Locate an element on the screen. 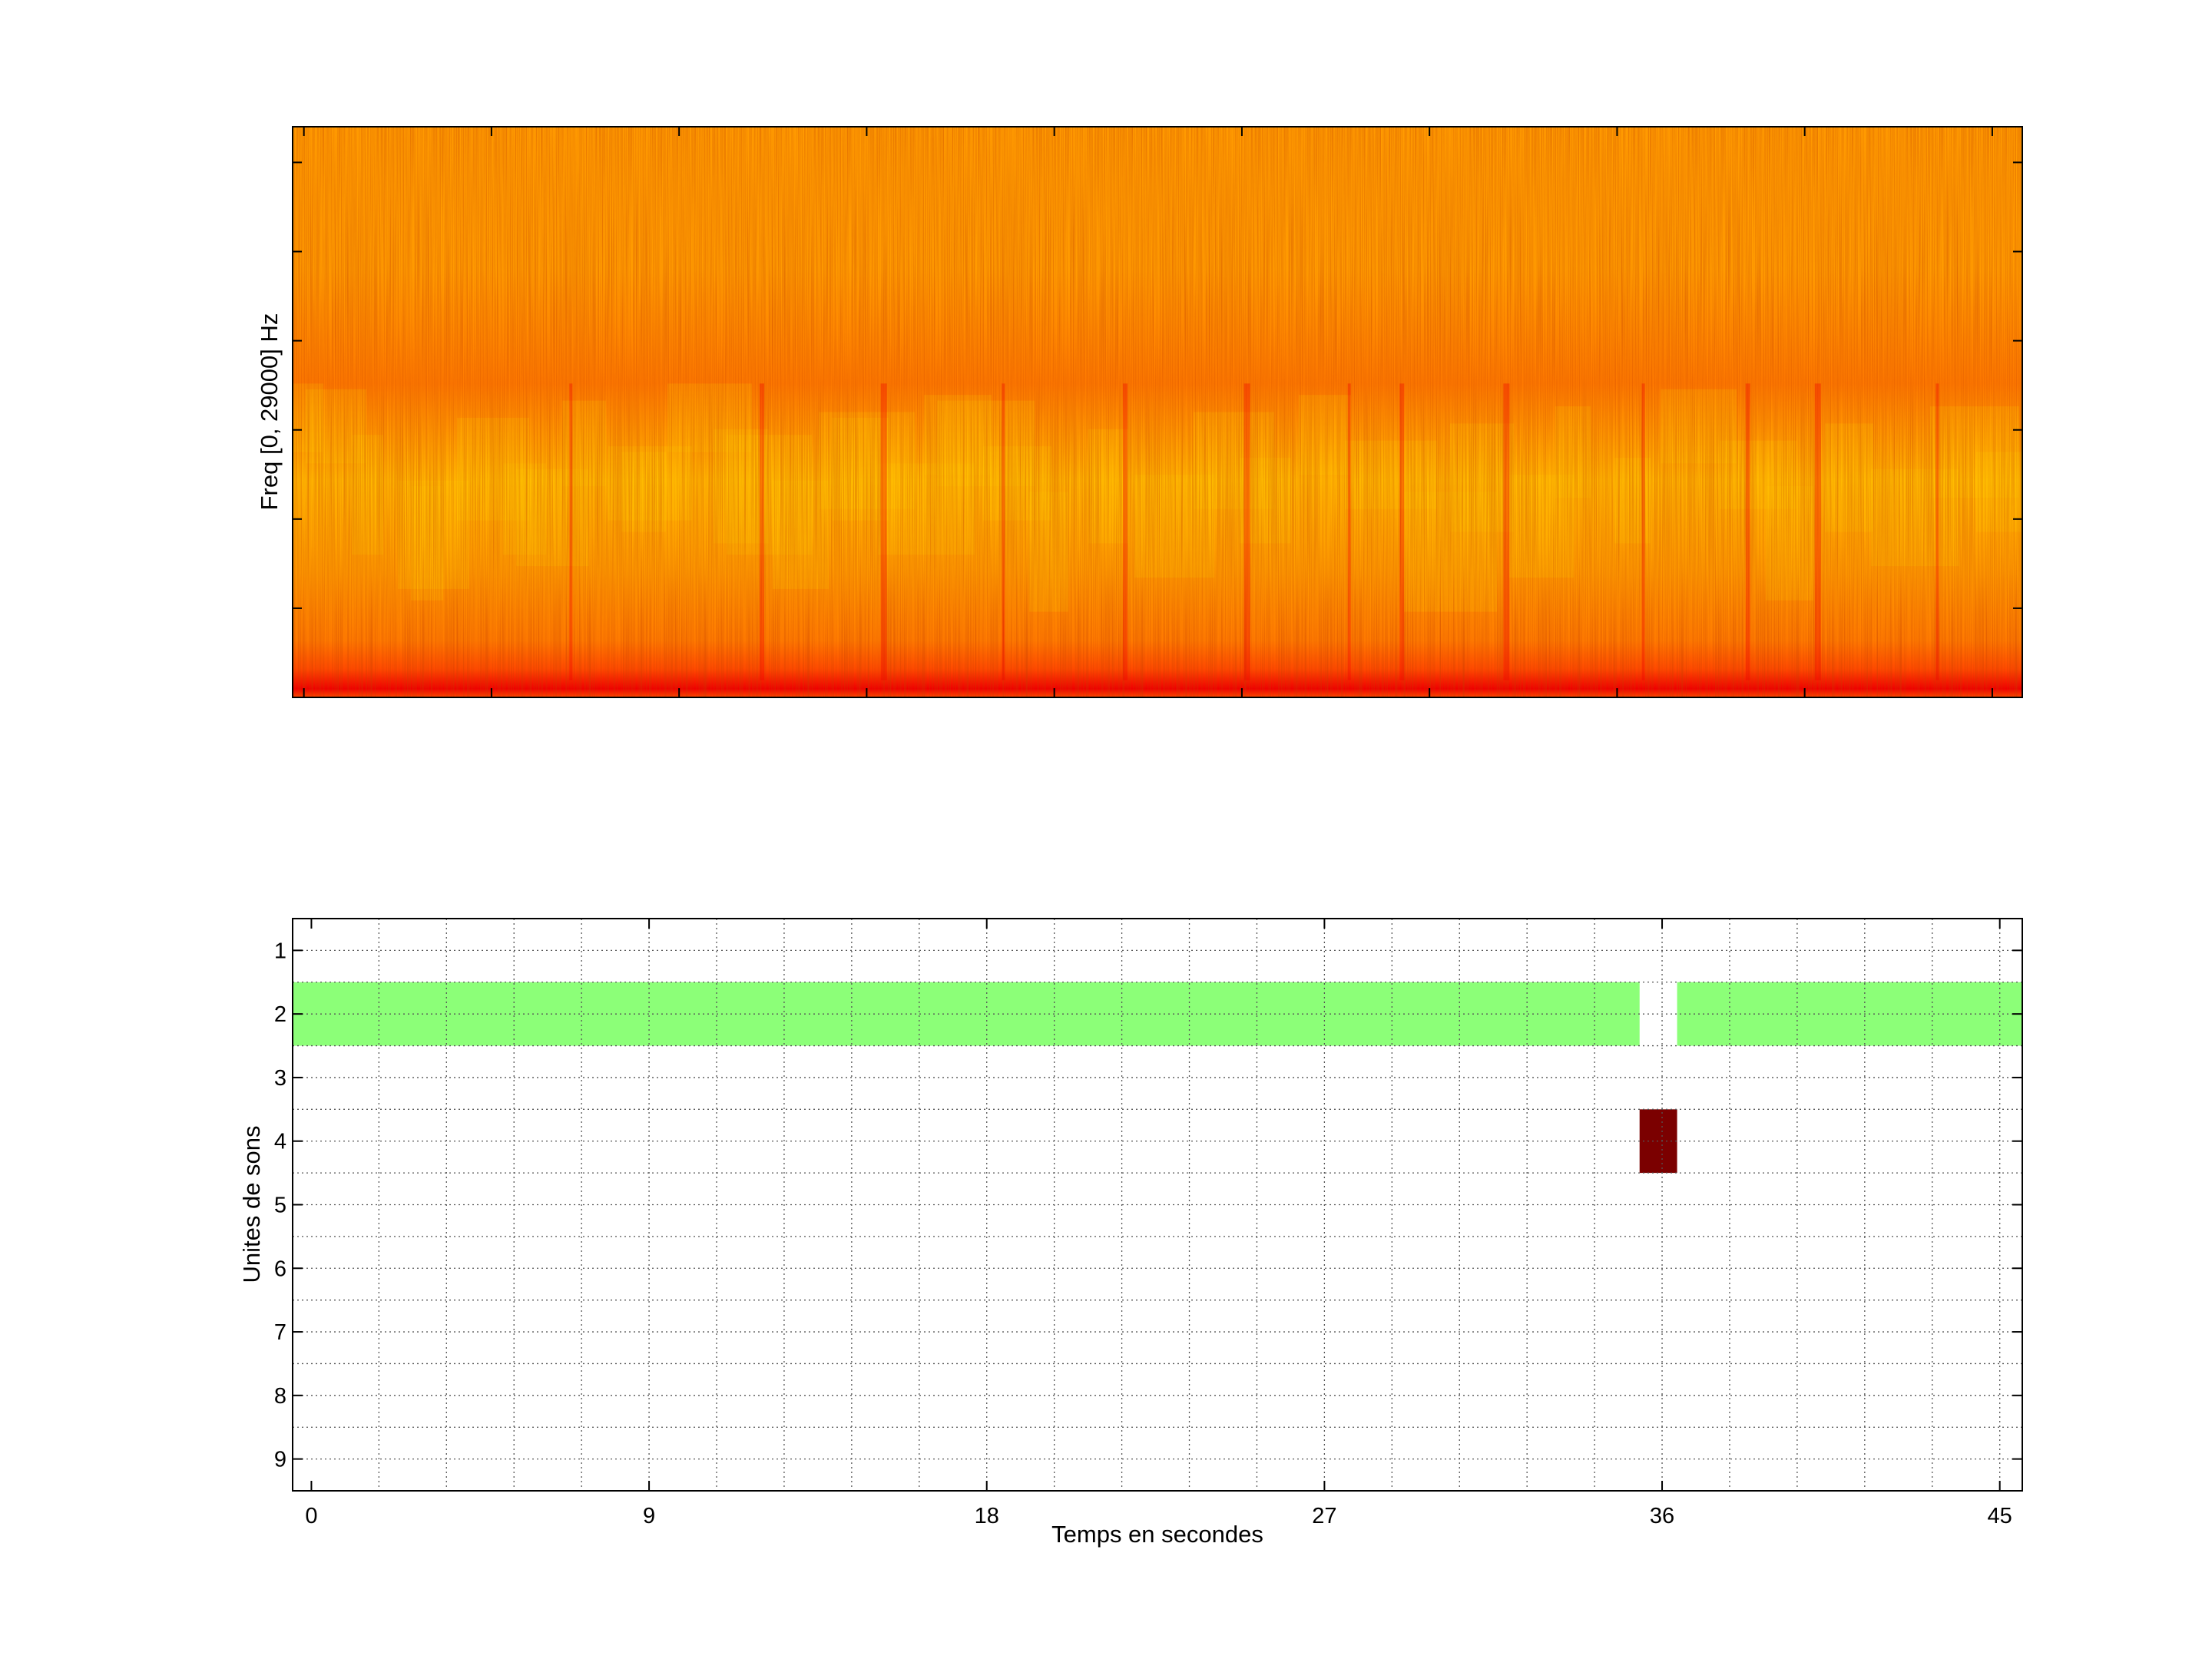 The height and width of the screenshot is (1659, 2212). sound-units-y-axis-label: Unites de sons is located at coordinates (252, 1204).